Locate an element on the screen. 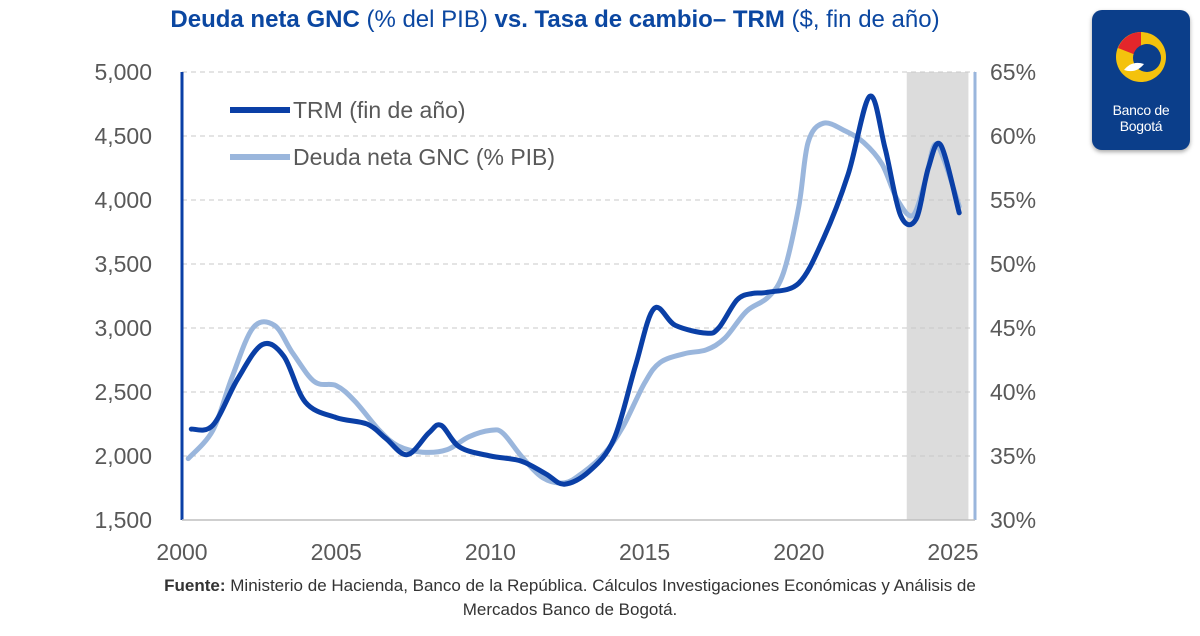 This screenshot has width=1200, height=636. x-tick-label: 2025 is located at coordinates (952, 552).